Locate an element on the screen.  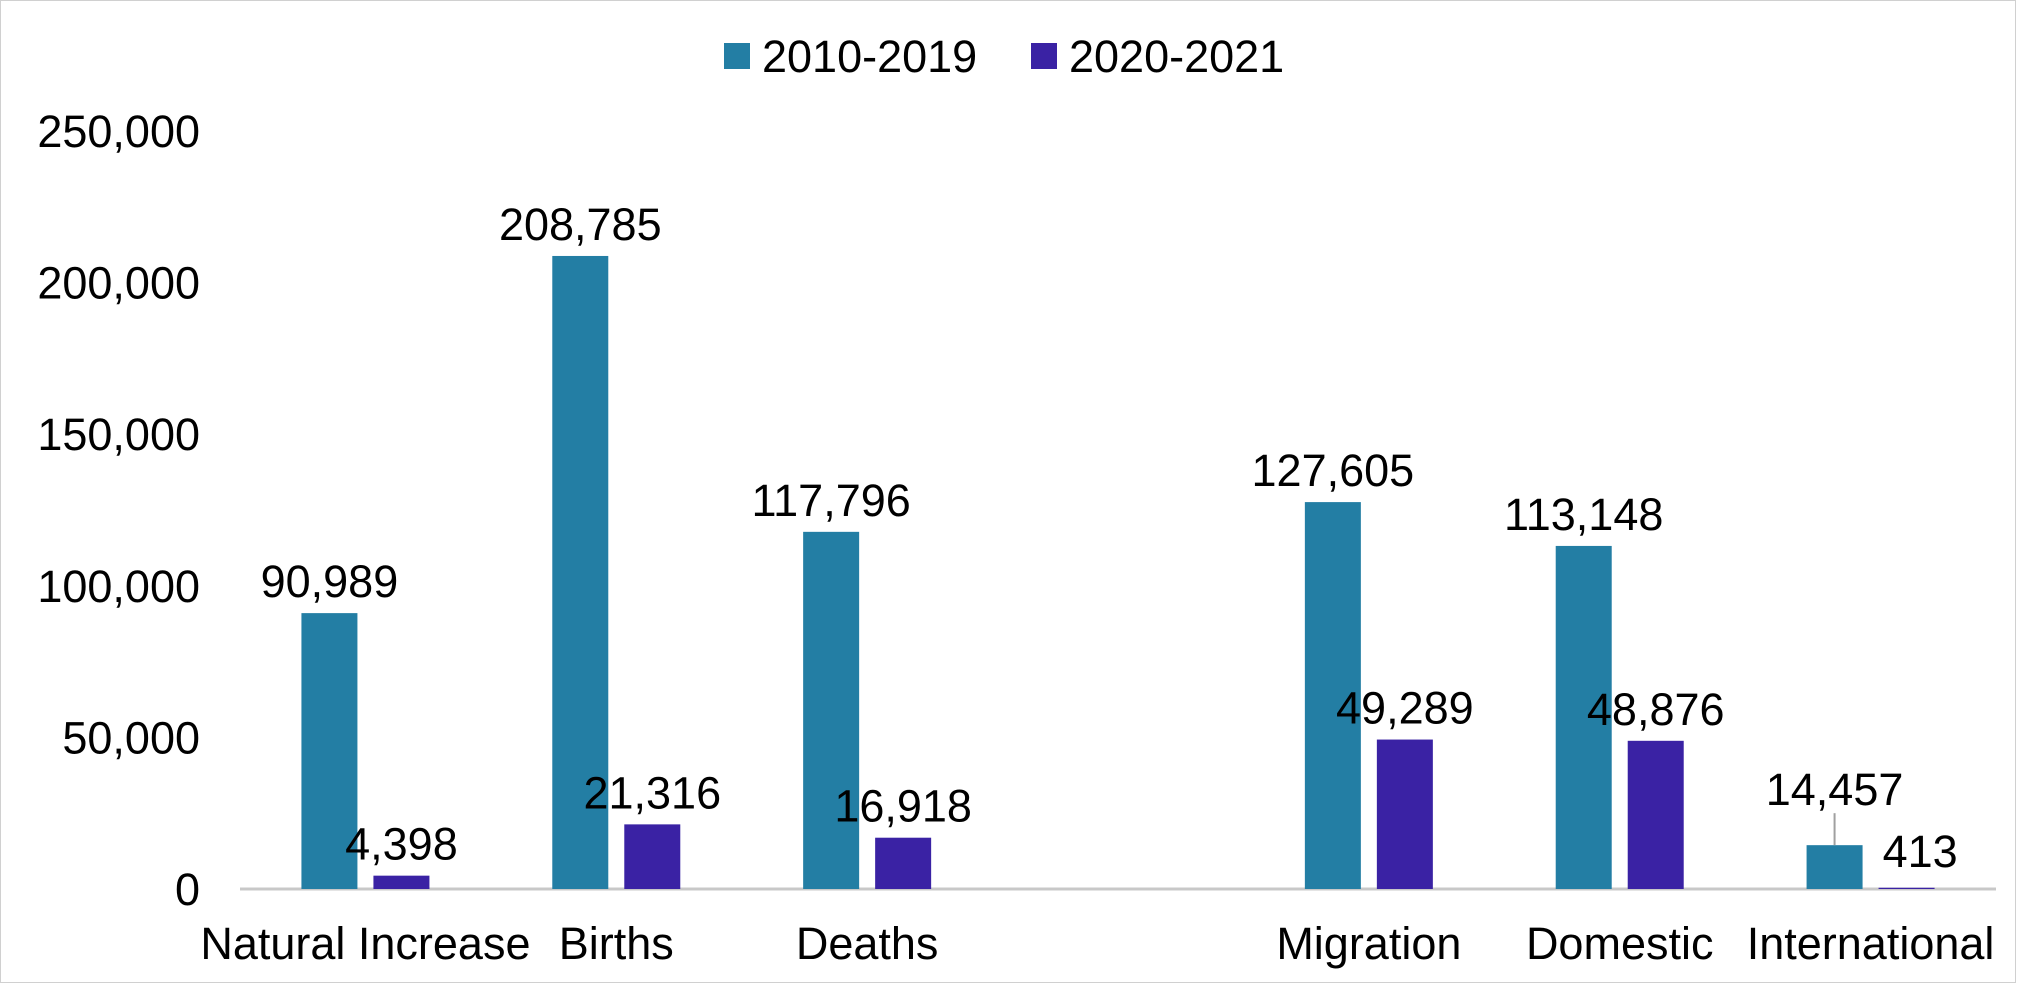
y-tick-label: 0 is located at coordinates (187, 889).